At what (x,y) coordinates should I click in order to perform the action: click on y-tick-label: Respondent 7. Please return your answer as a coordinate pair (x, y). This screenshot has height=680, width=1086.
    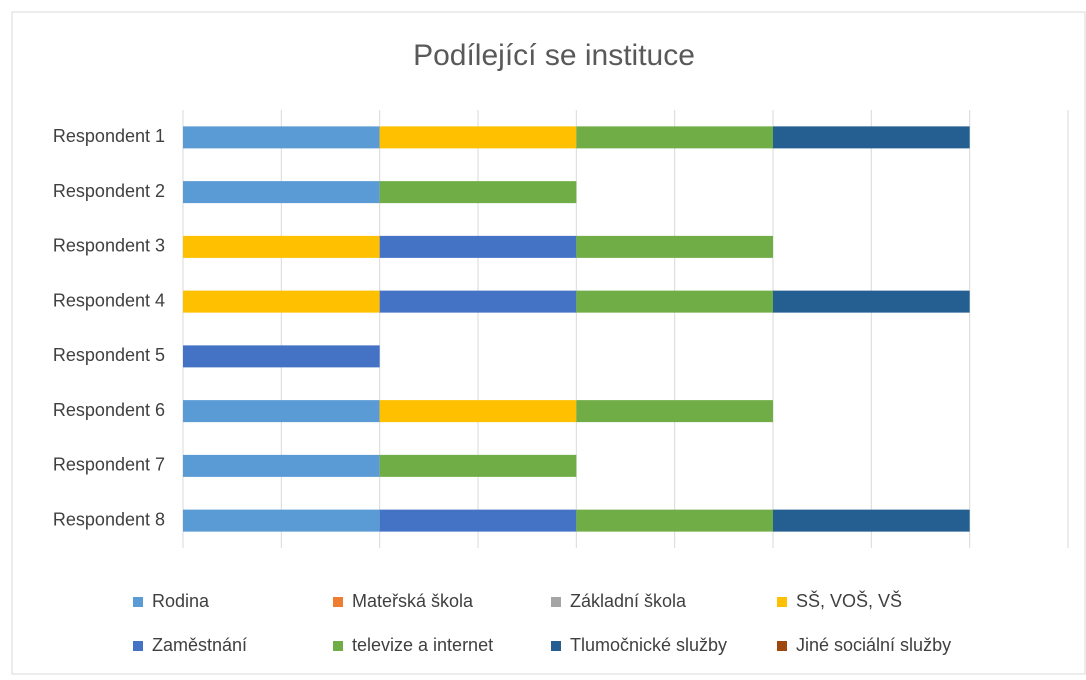
    Looking at the image, I should click on (109, 465).